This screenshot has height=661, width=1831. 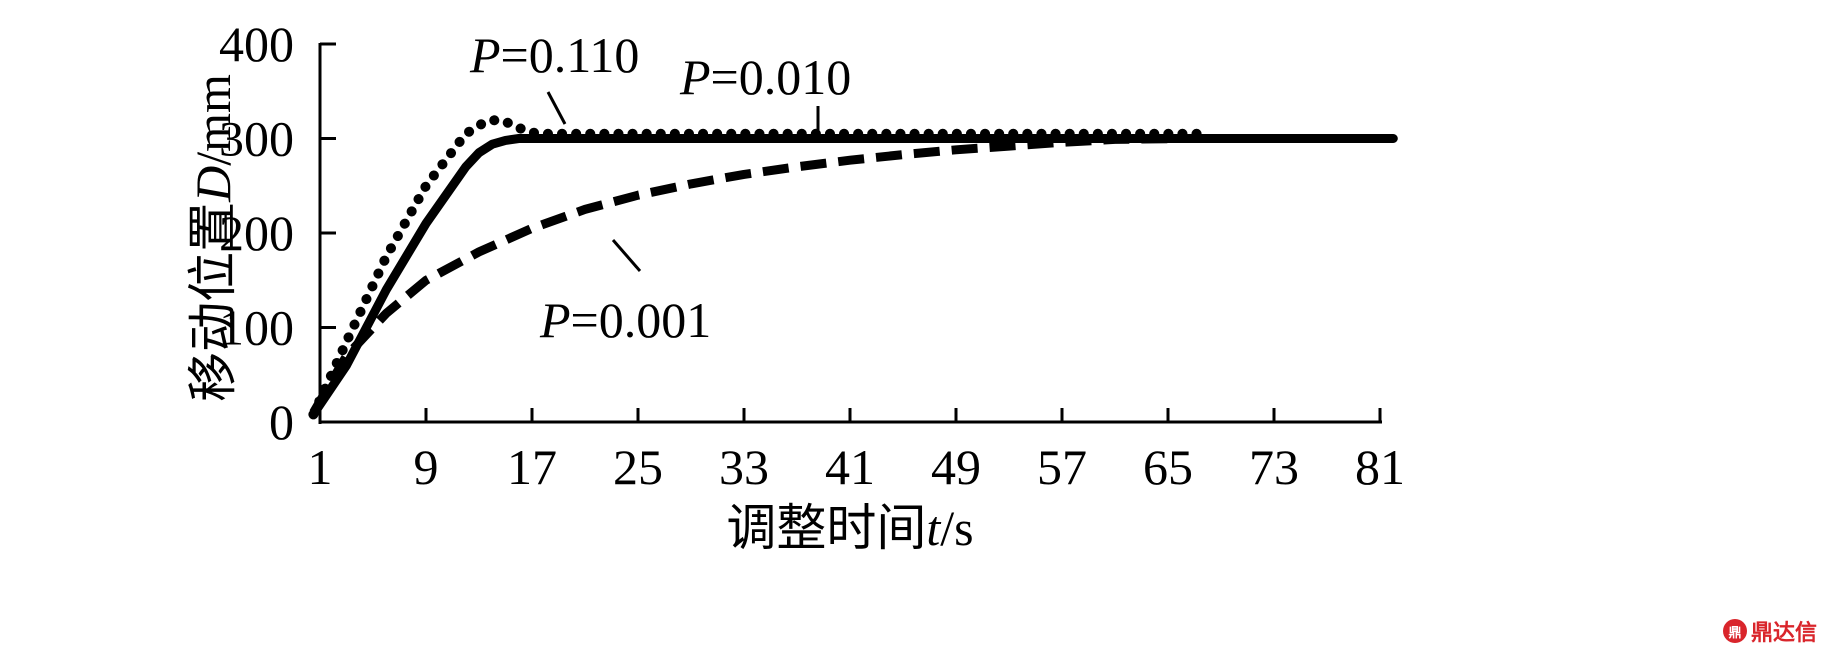 I want to click on y-tick-label: 400, so click(x=256, y=44).